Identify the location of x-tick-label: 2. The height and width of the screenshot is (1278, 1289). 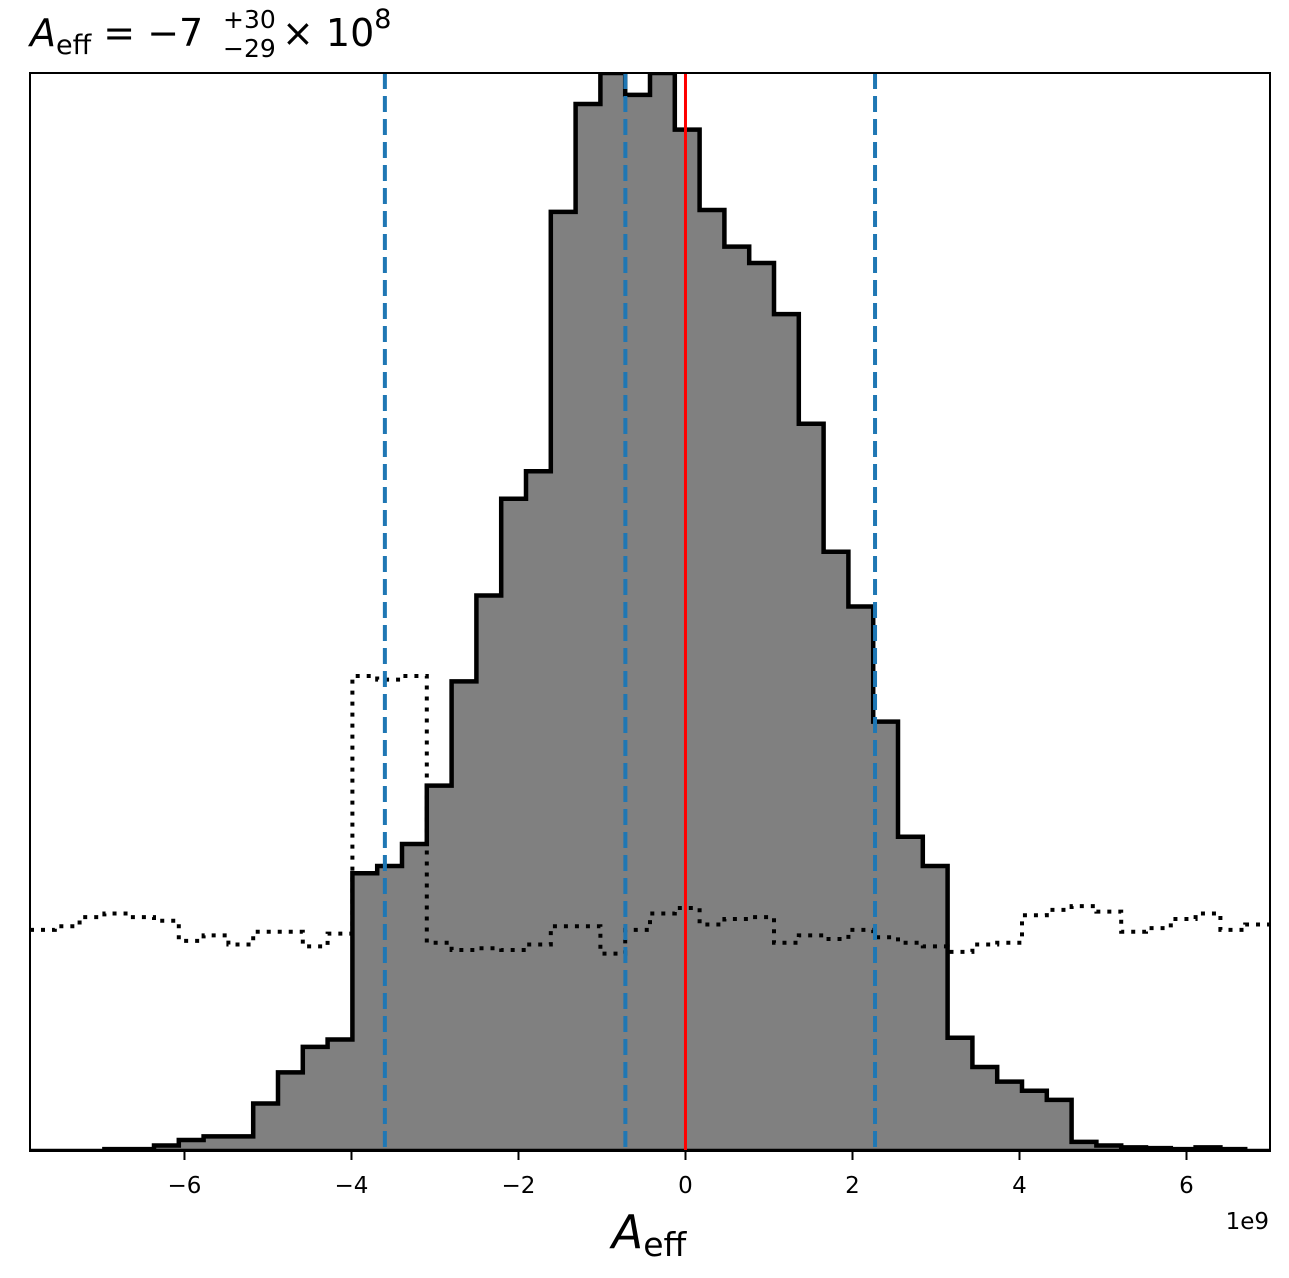
(852, 1186).